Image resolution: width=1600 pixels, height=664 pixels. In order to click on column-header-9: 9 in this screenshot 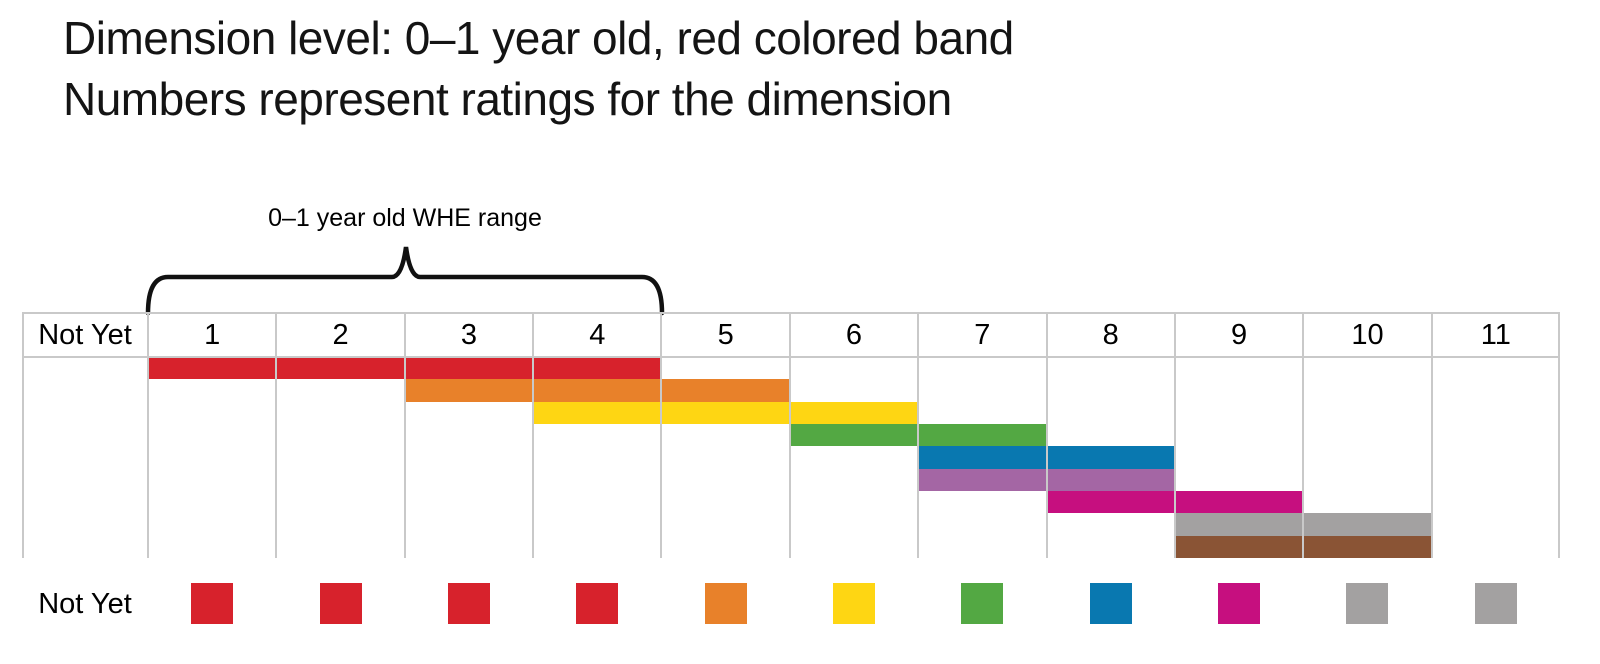, I will do `click(1239, 335)`.